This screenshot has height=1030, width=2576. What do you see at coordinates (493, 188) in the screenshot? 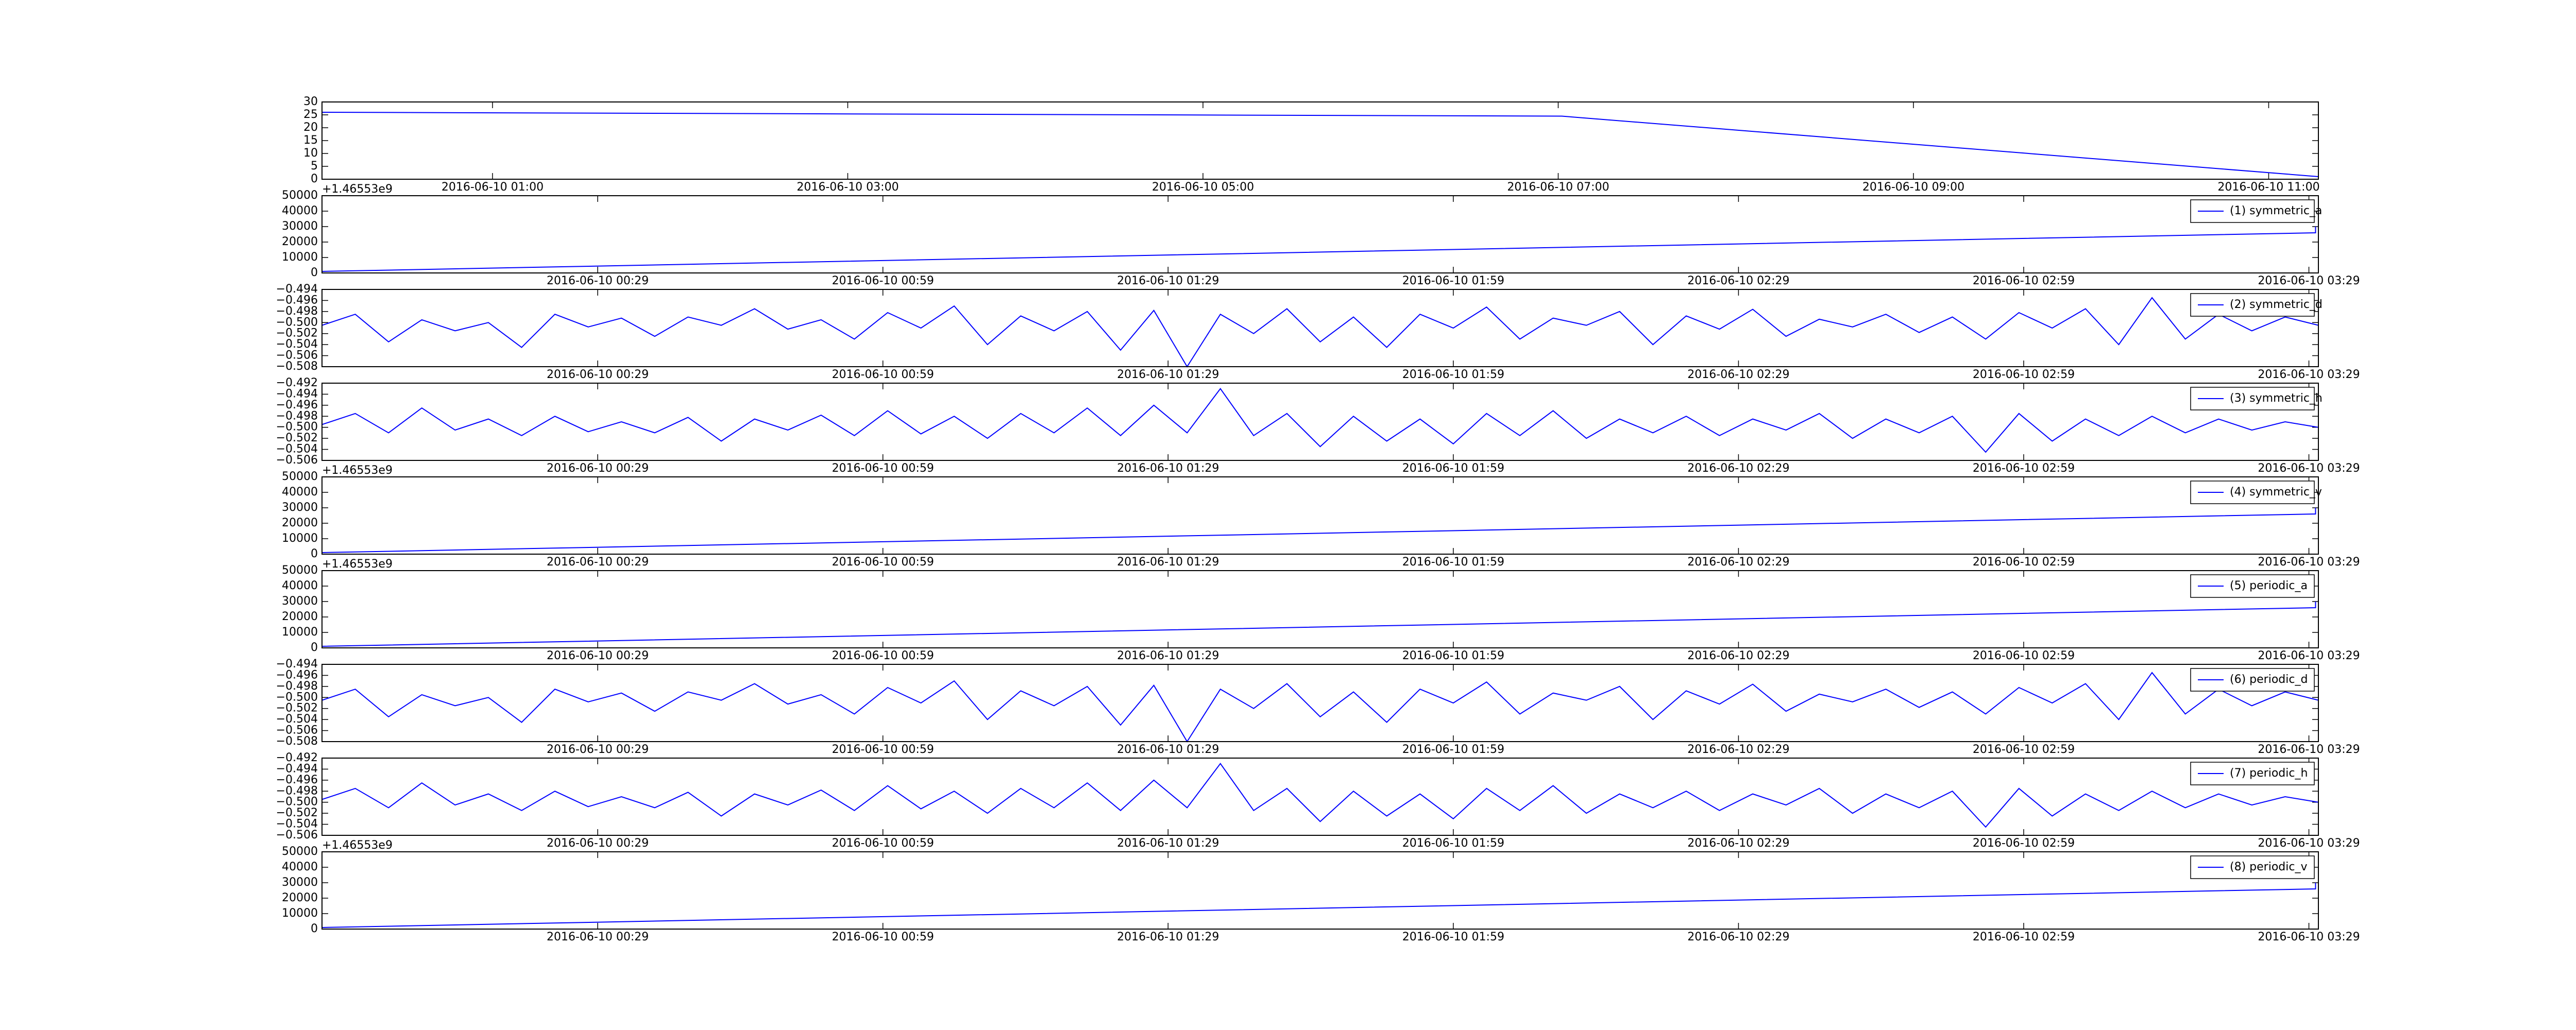
I see `x-tick-label: 2016-06-10 01:00` at bounding box center [493, 188].